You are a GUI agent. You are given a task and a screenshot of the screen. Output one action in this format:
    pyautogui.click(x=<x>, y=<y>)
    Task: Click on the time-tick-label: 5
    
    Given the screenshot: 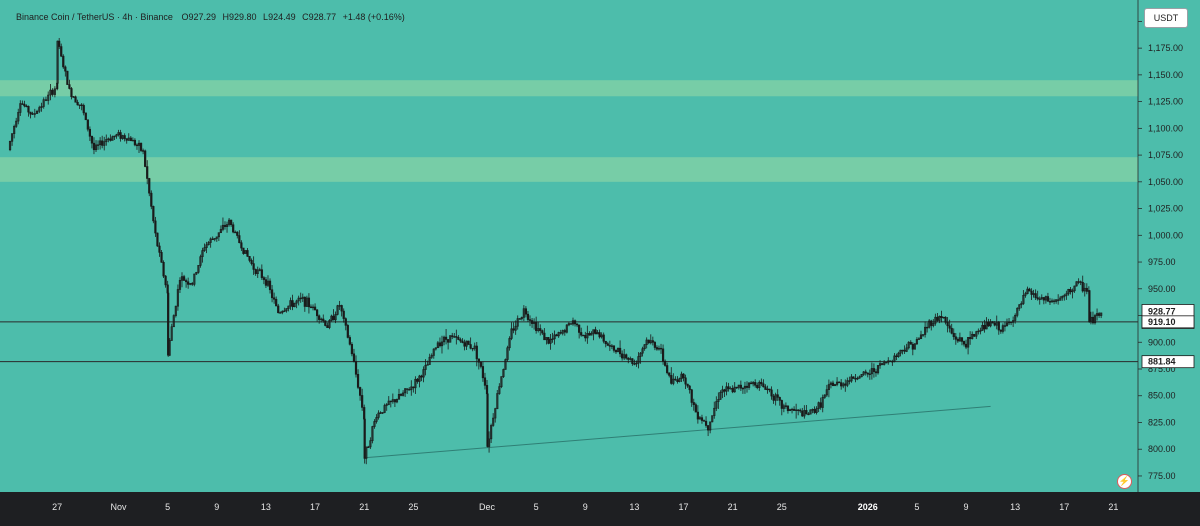 What is the action you would take?
    pyautogui.click(x=167, y=507)
    